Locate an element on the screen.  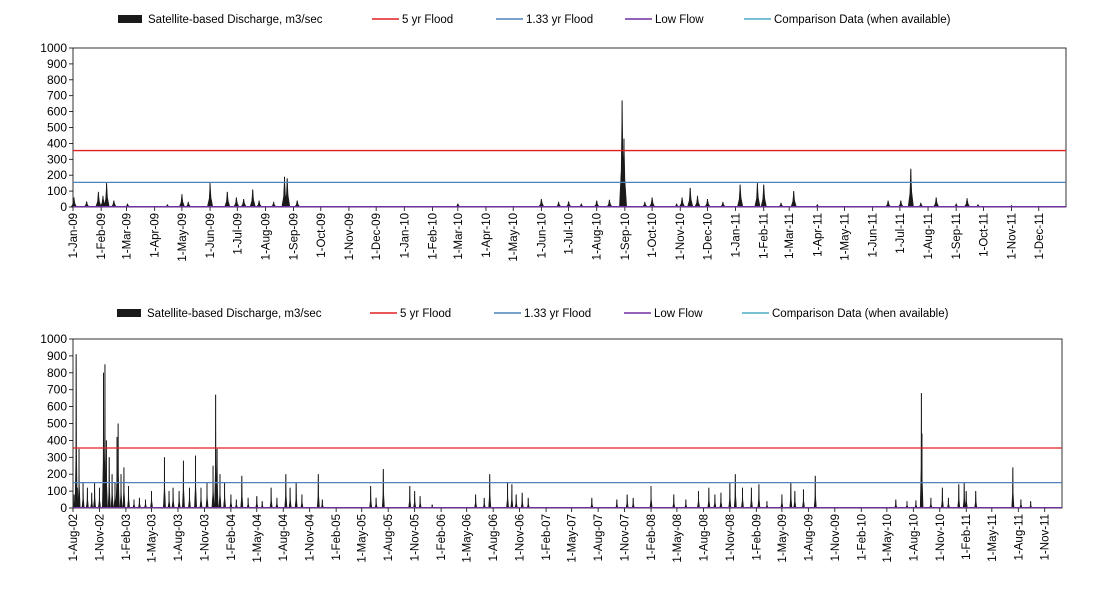
x-tick-label: 1-May-05 is located at coordinates (363, 538).